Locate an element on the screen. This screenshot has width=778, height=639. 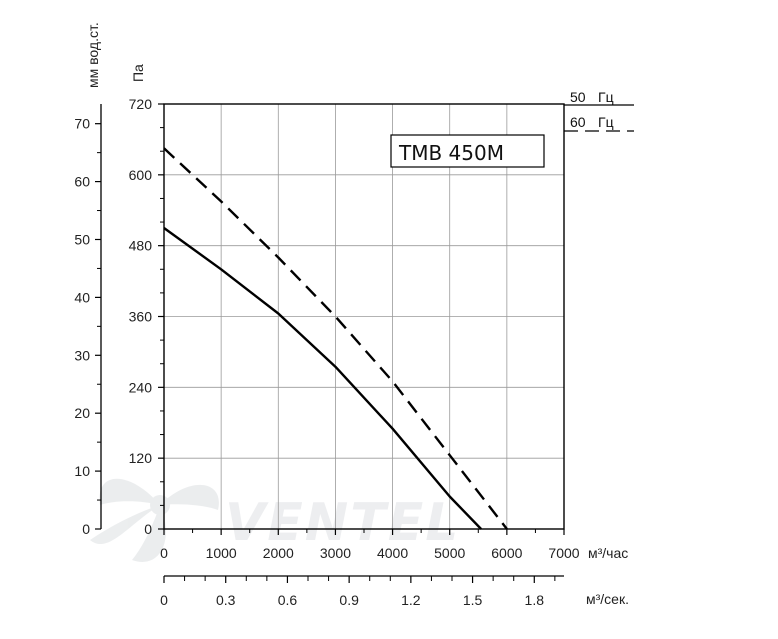
y-mm-tick-label: 40 is located at coordinates (82, 297).